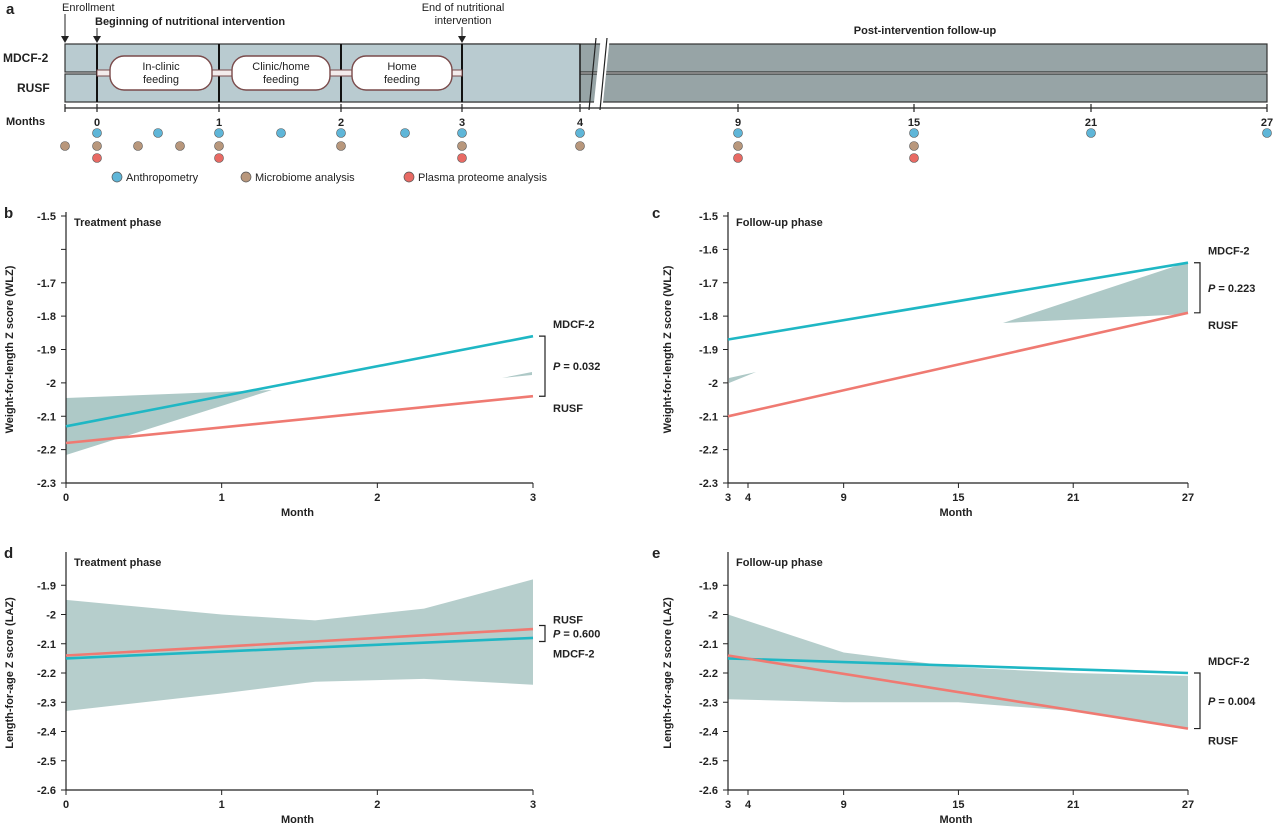 This screenshot has width=1280, height=832. What do you see at coordinates (864, 58) in the screenshot?
I see `mdcf-followup-bar` at bounding box center [864, 58].